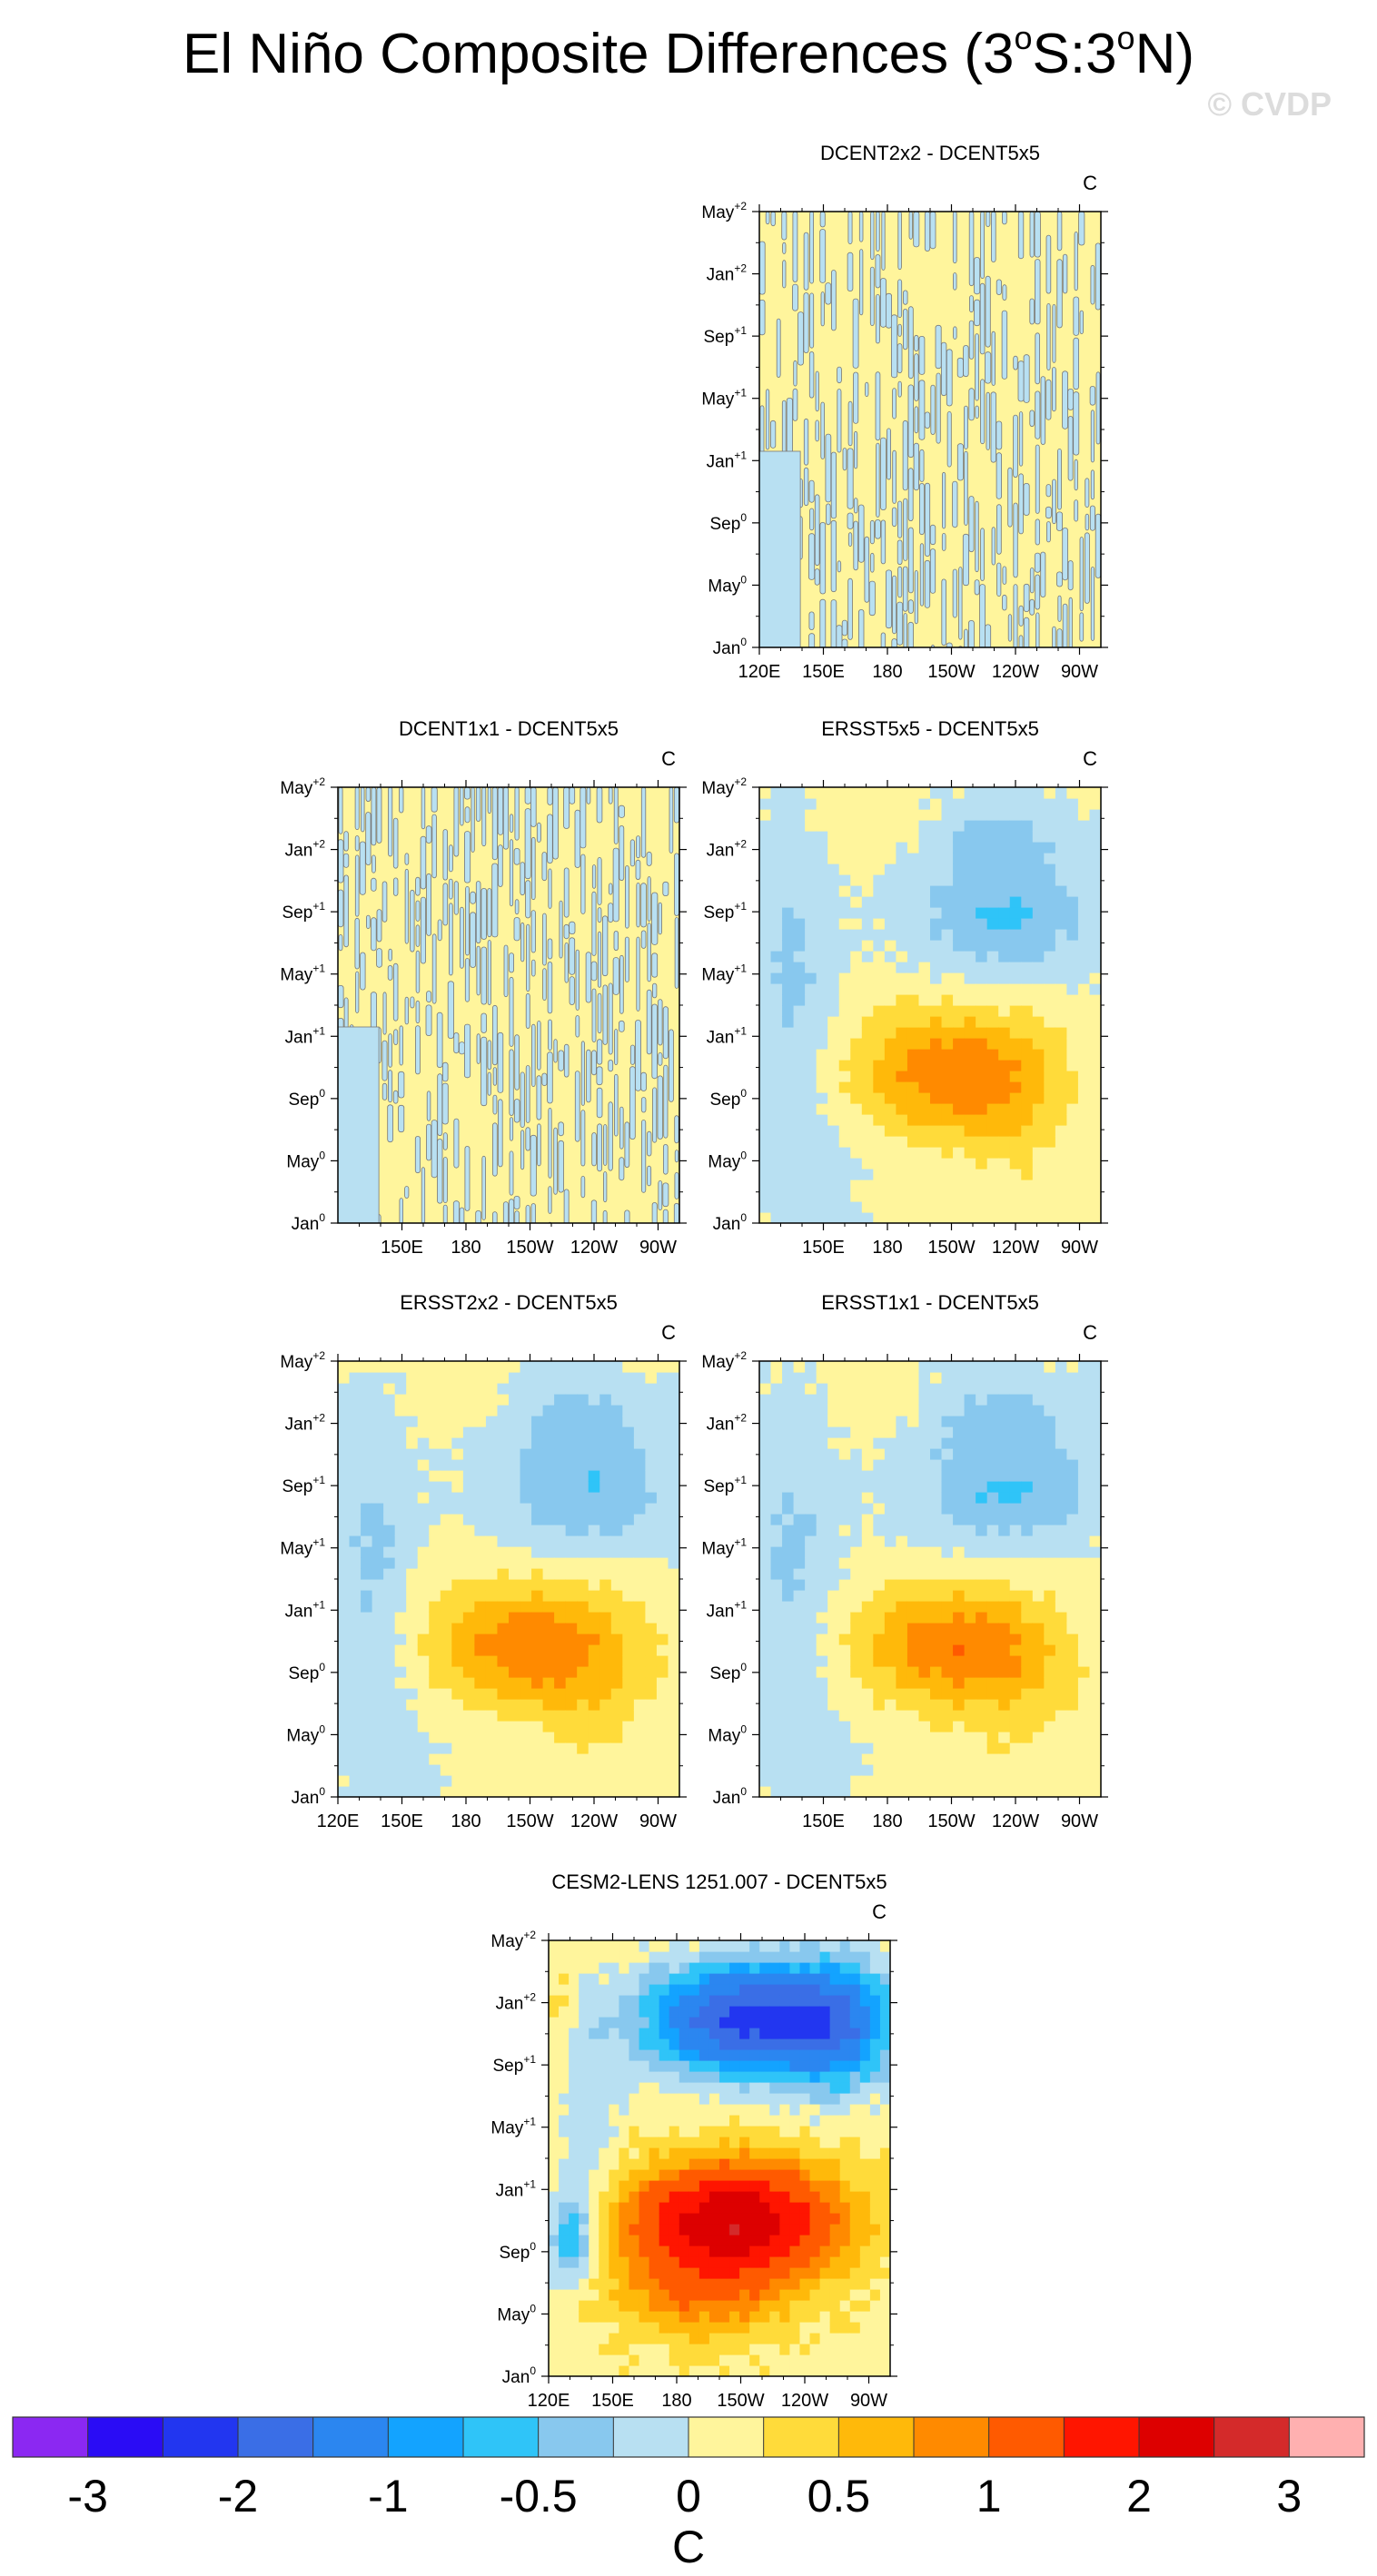 The width and height of the screenshot is (1377, 2576). I want to click on x-tick-label: 150W, so click(529, 1821).